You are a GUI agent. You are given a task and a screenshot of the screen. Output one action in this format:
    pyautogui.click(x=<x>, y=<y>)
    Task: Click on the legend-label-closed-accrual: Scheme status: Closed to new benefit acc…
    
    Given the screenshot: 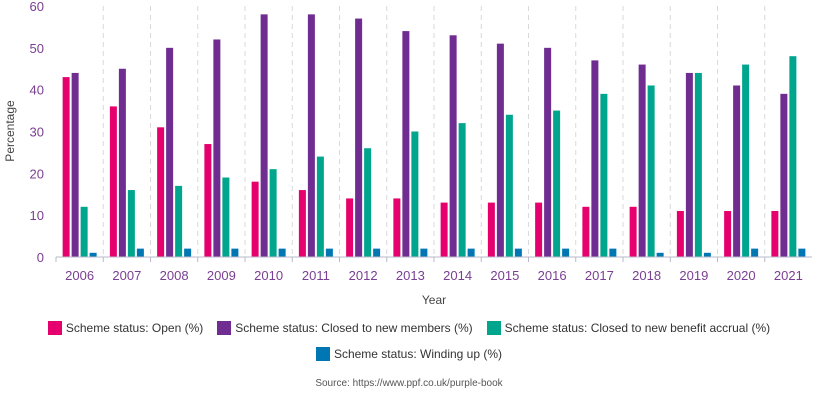 What is the action you would take?
    pyautogui.click(x=637, y=328)
    